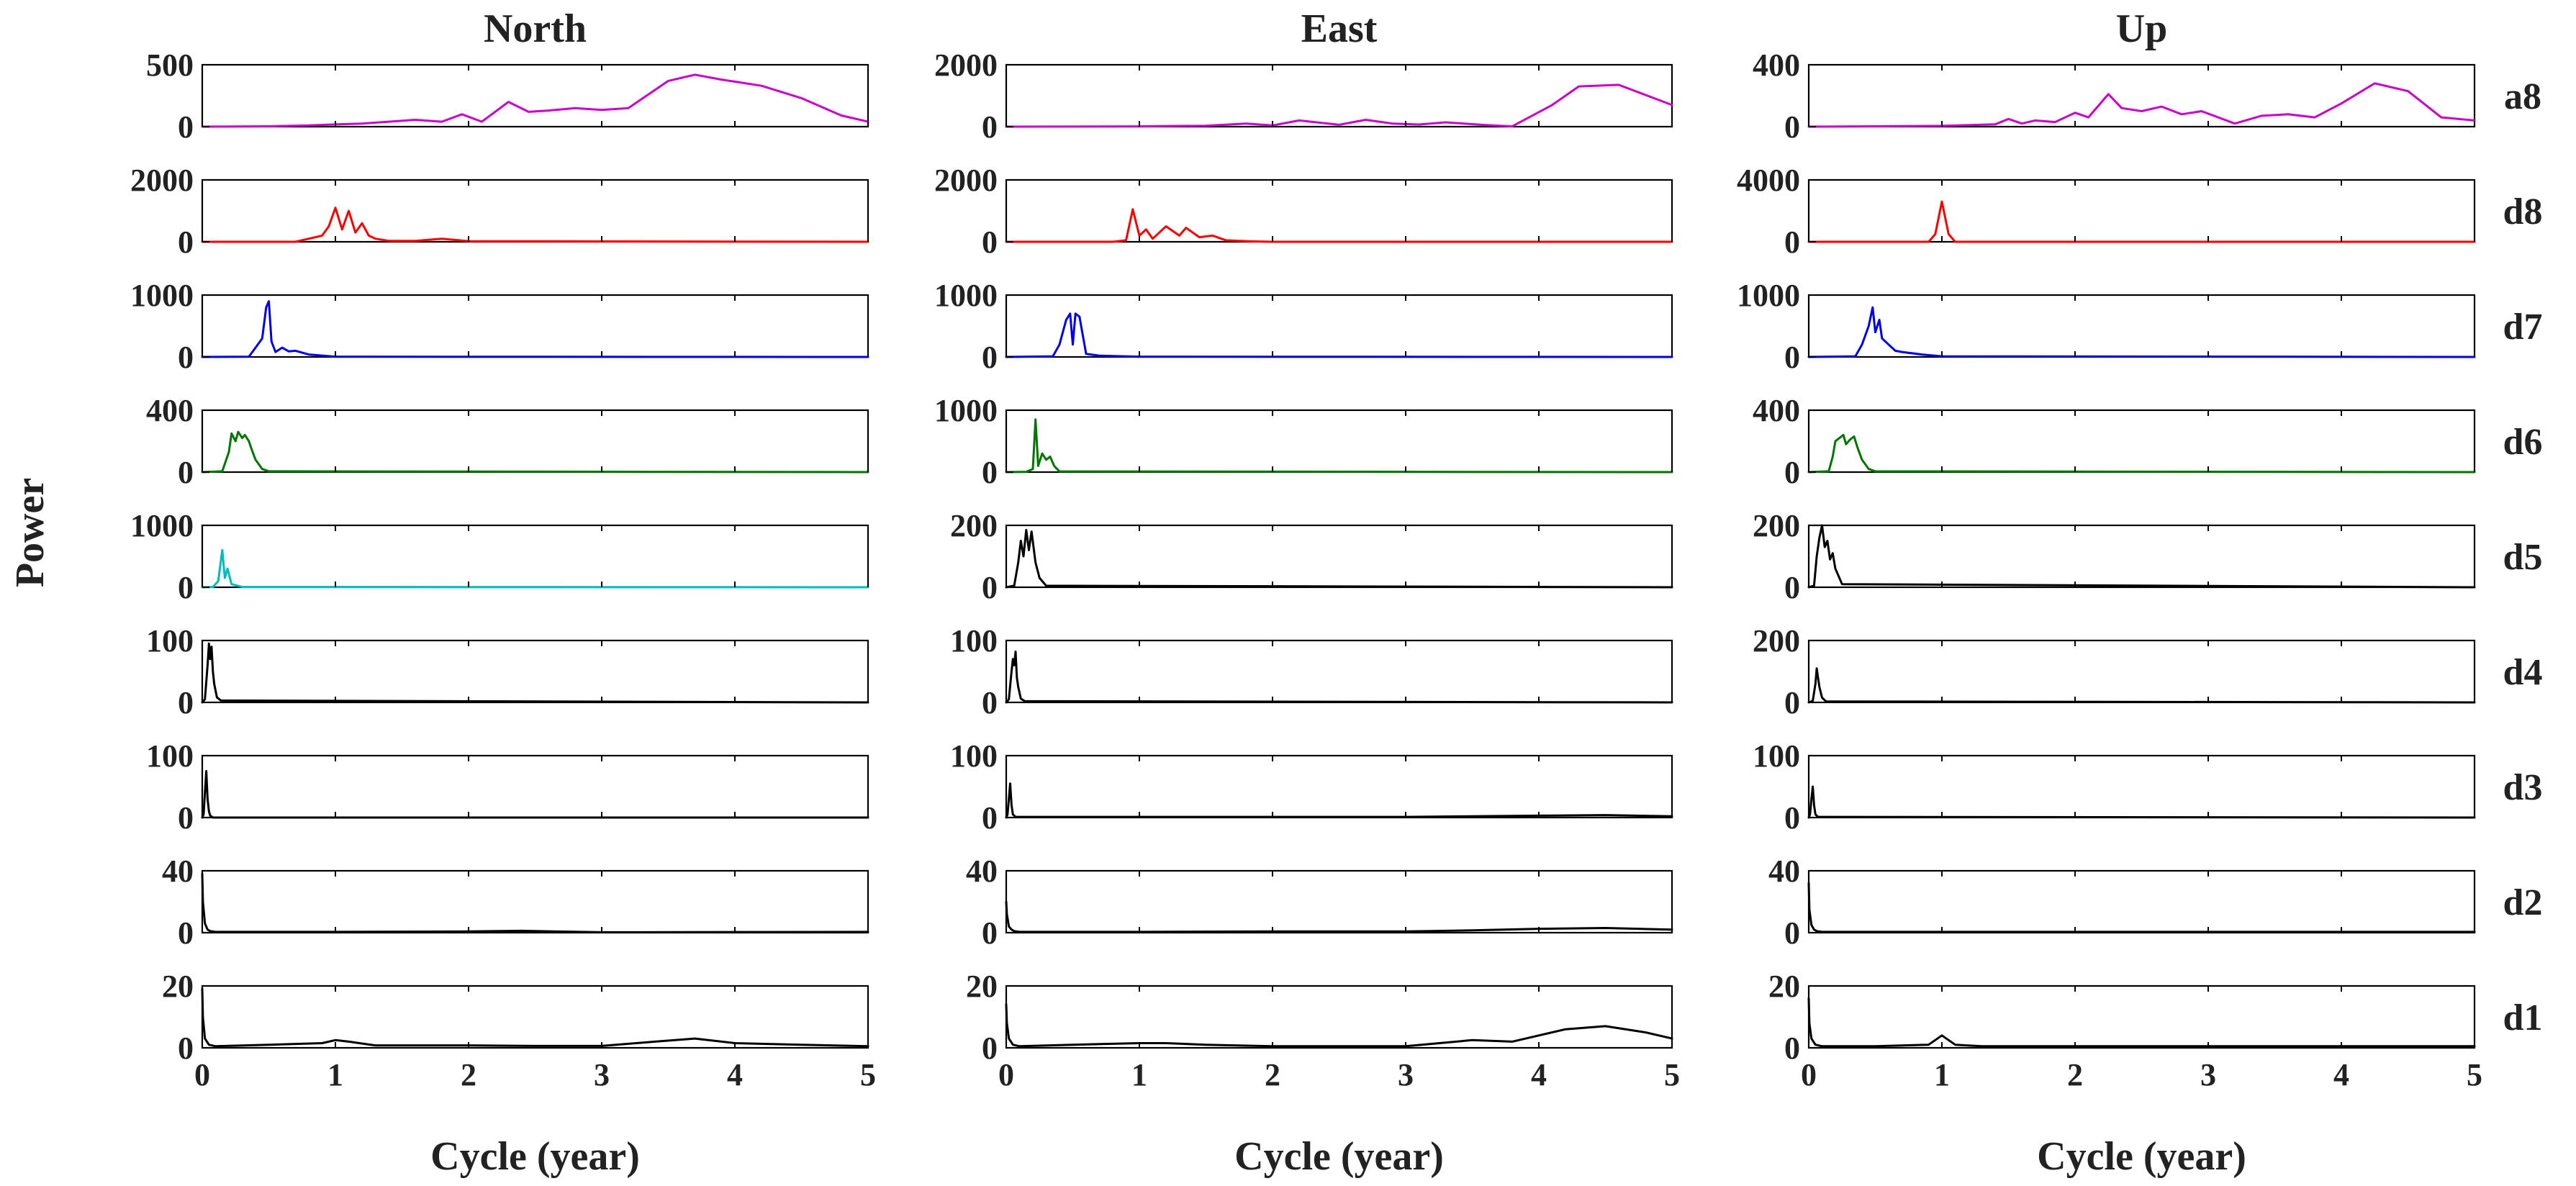  I want to click on x-axis-label-east: Cycle (year), so click(1339, 1156).